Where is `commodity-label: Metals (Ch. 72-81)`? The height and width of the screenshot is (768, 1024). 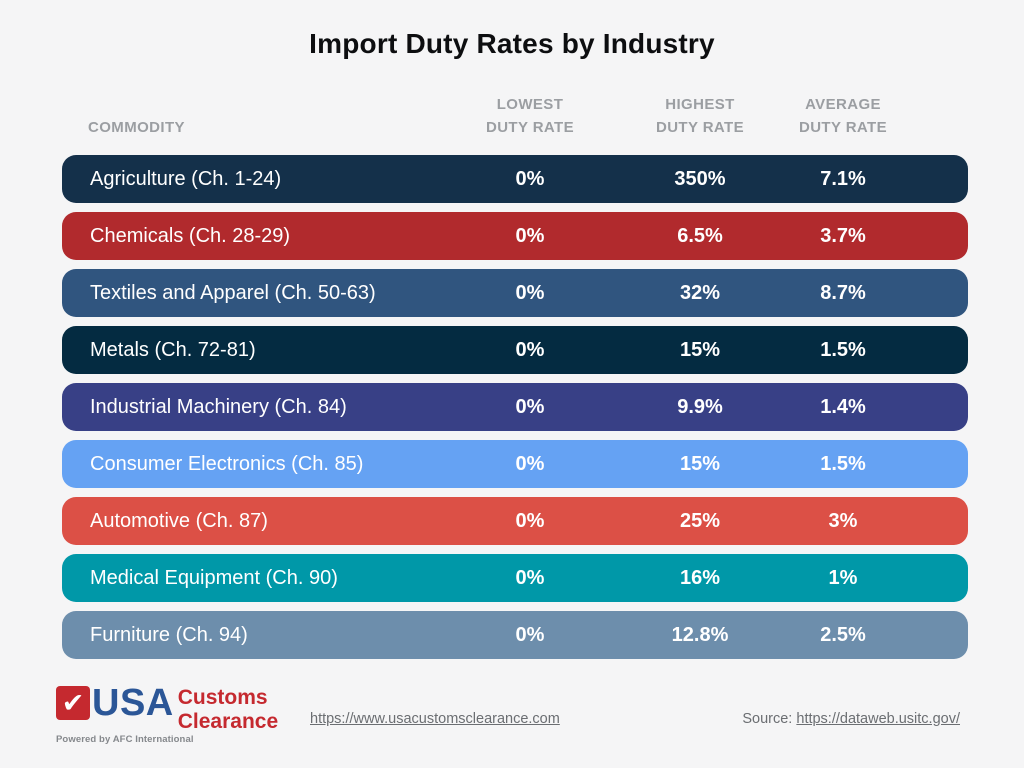 commodity-label: Metals (Ch. 72-81) is located at coordinates (173, 349).